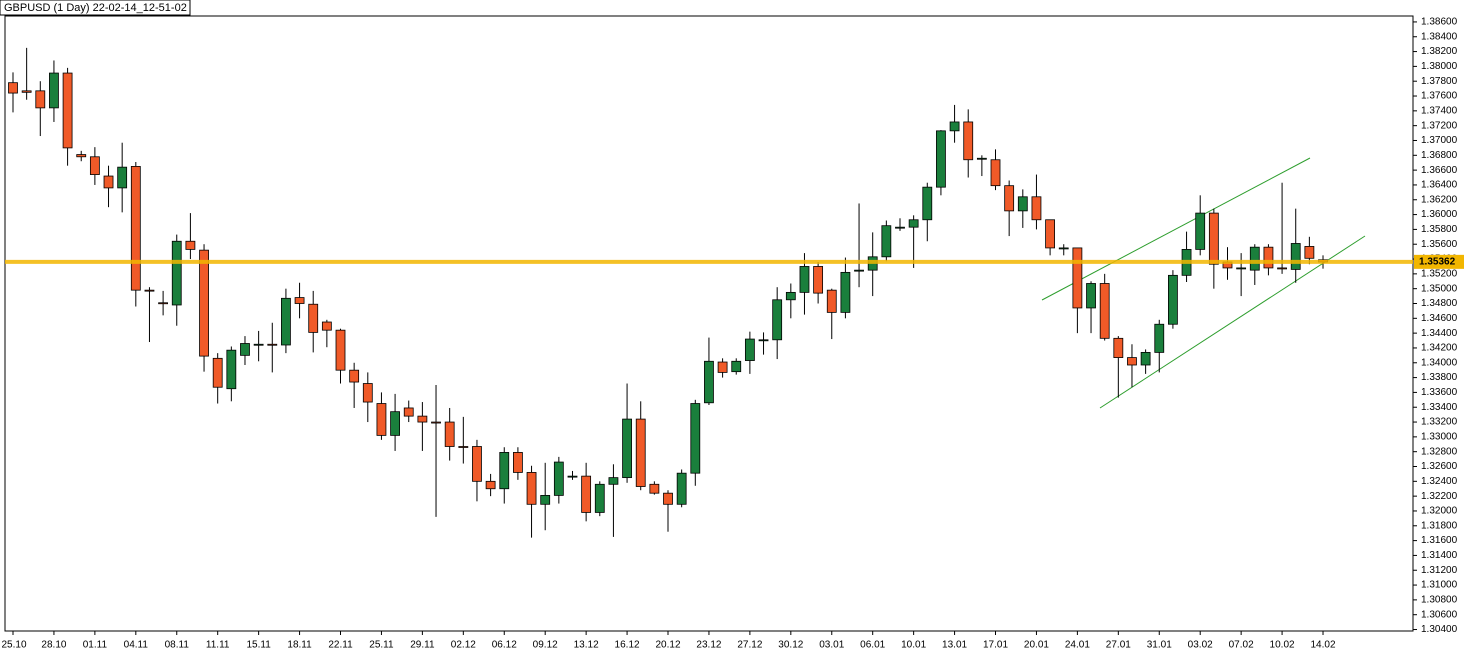 This screenshot has width=1472, height=671. Describe the element at coordinates (1241, 645) in the screenshot. I see `x-tick-label: 07.02` at that location.